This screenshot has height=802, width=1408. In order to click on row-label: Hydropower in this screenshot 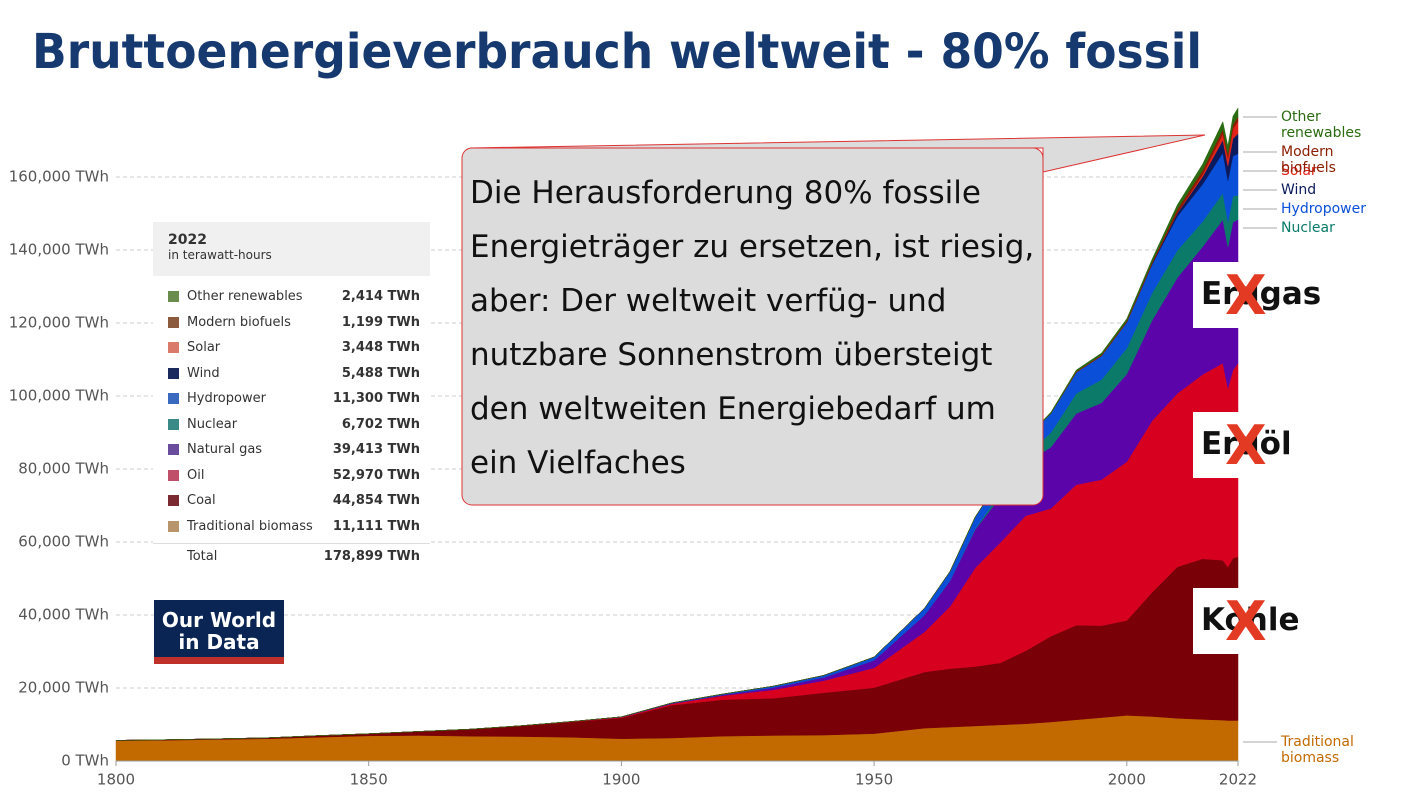, I will do `click(226, 398)`.